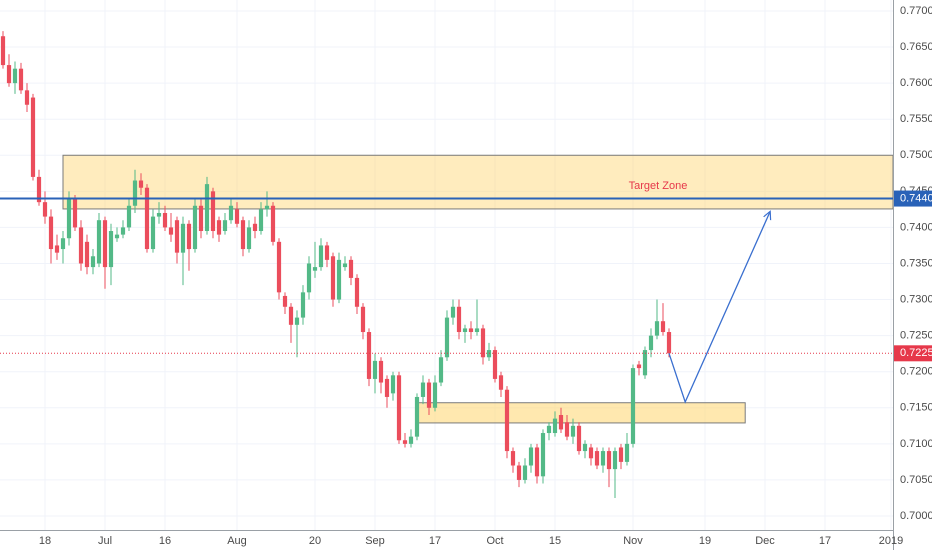  I want to click on x-tick-label: 16, so click(165, 541).